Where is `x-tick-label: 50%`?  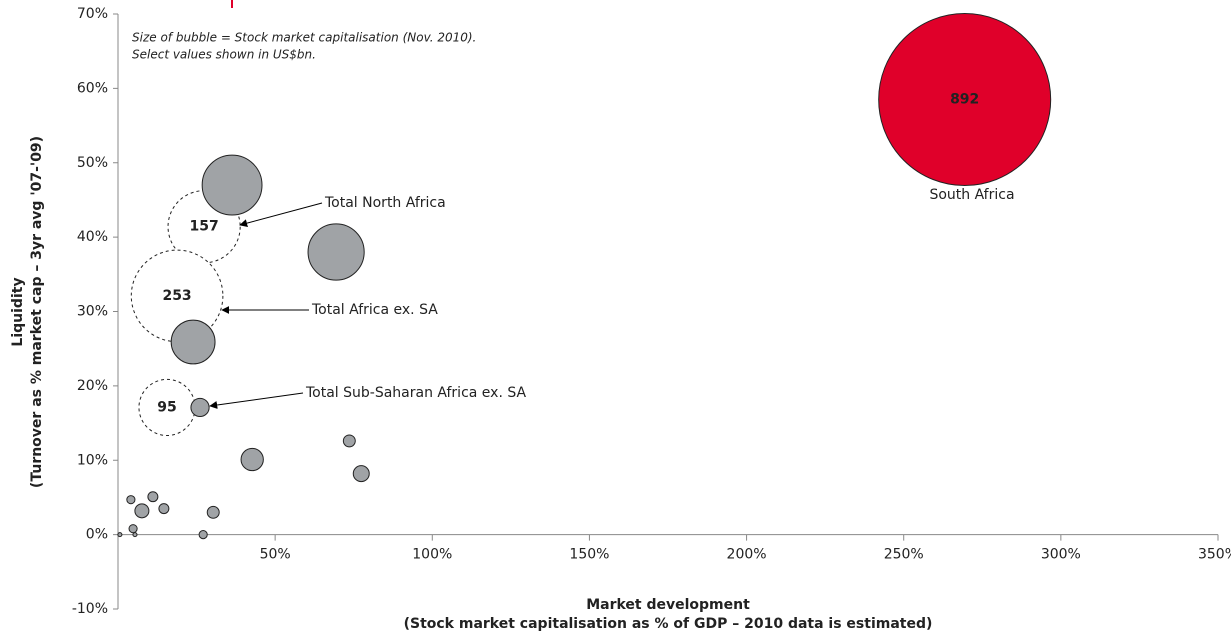 x-tick-label: 50% is located at coordinates (275, 555).